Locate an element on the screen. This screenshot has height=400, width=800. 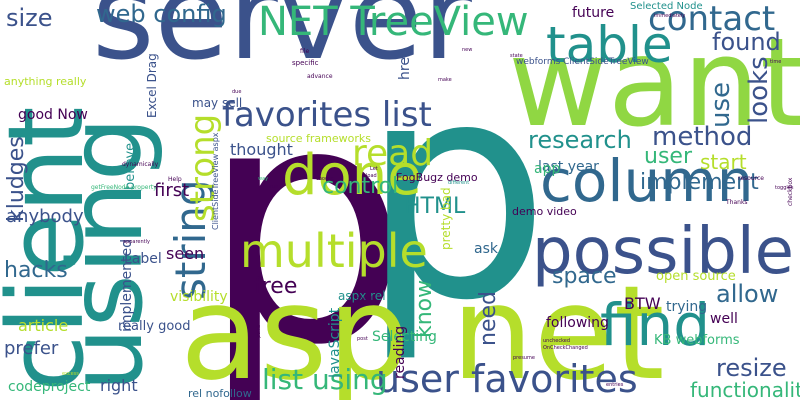
word-oncheckchanged: OnCheckChanged is located at coordinates (565, 348).